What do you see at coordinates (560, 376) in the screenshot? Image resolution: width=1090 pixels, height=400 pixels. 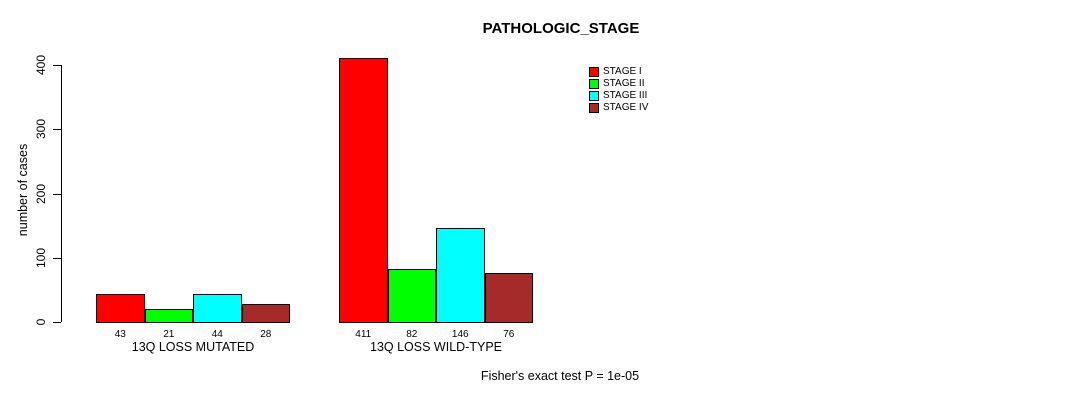 I see `stat-annotation: Fisher's exact test P = 1e-05` at bounding box center [560, 376].